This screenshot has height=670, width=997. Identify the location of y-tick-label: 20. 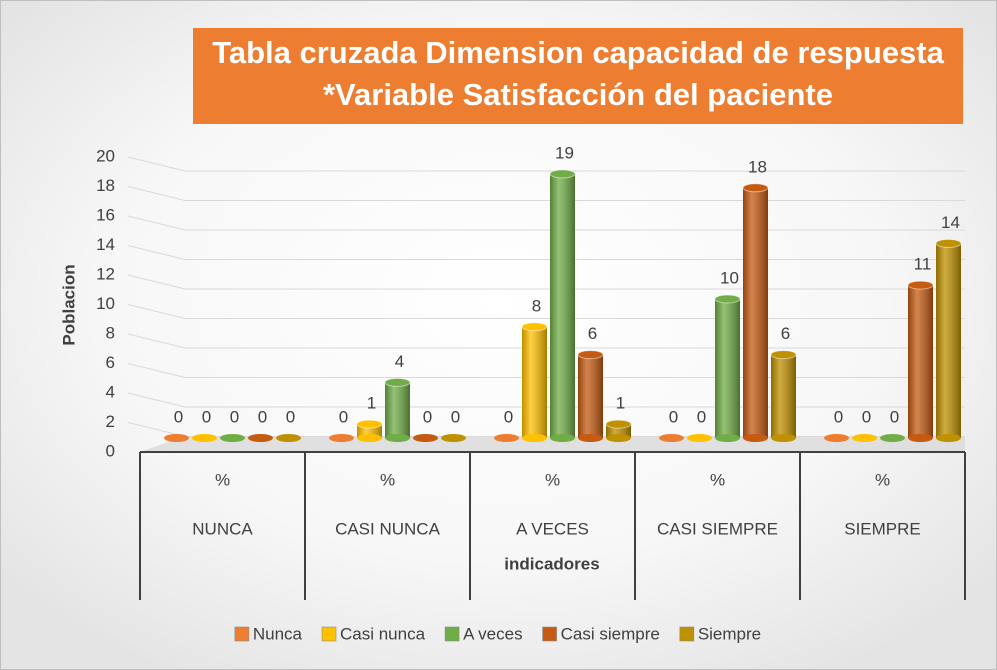
(105, 155).